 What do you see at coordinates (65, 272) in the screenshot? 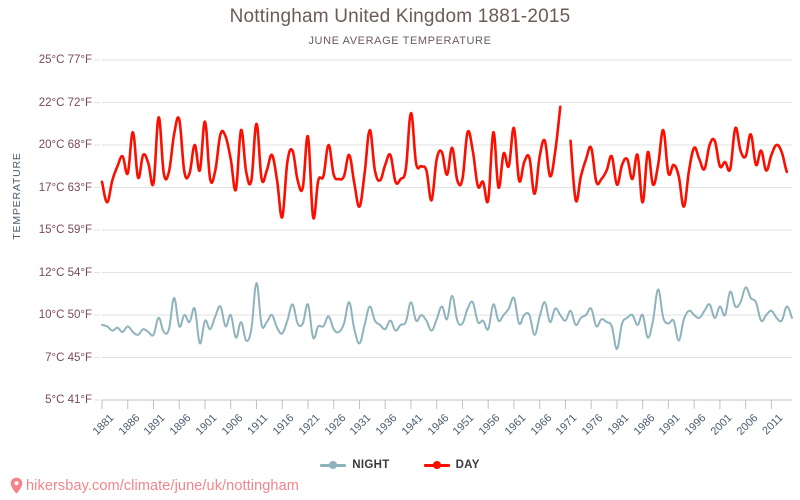
I see `y-axis-tick-label: 12°C 54°F` at bounding box center [65, 272].